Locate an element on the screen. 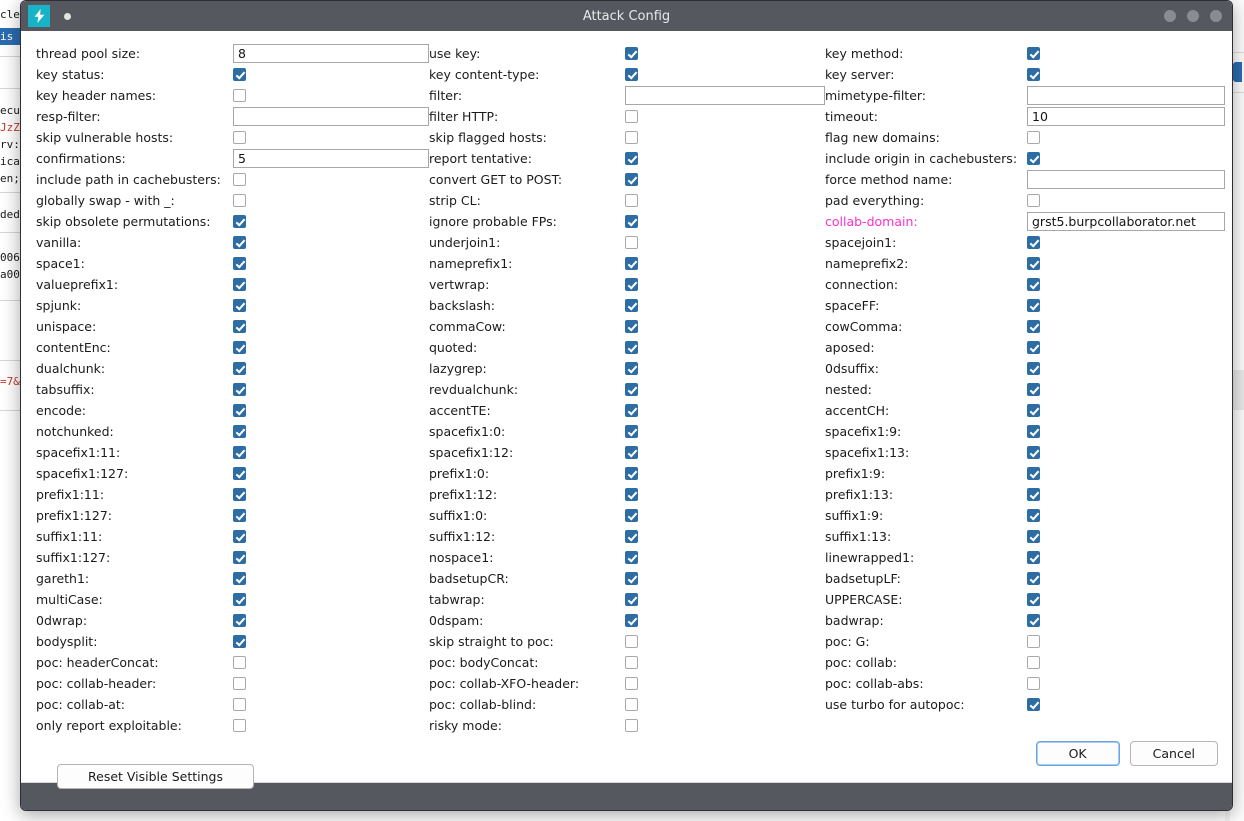 The width and height of the screenshot is (1244, 821). checkbox-spacefix1127 is located at coordinates (239, 473).